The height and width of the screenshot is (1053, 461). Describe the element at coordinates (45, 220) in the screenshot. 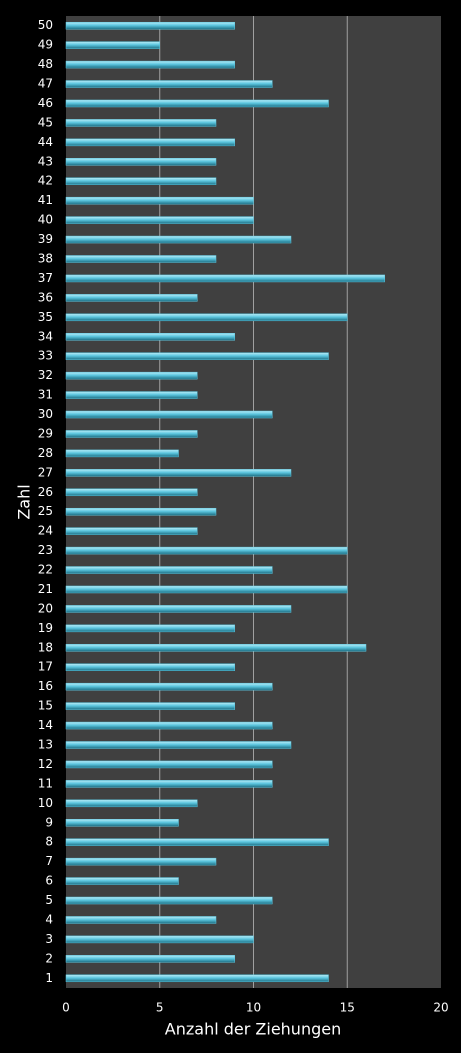

I see `y-tick-label: 40` at that location.